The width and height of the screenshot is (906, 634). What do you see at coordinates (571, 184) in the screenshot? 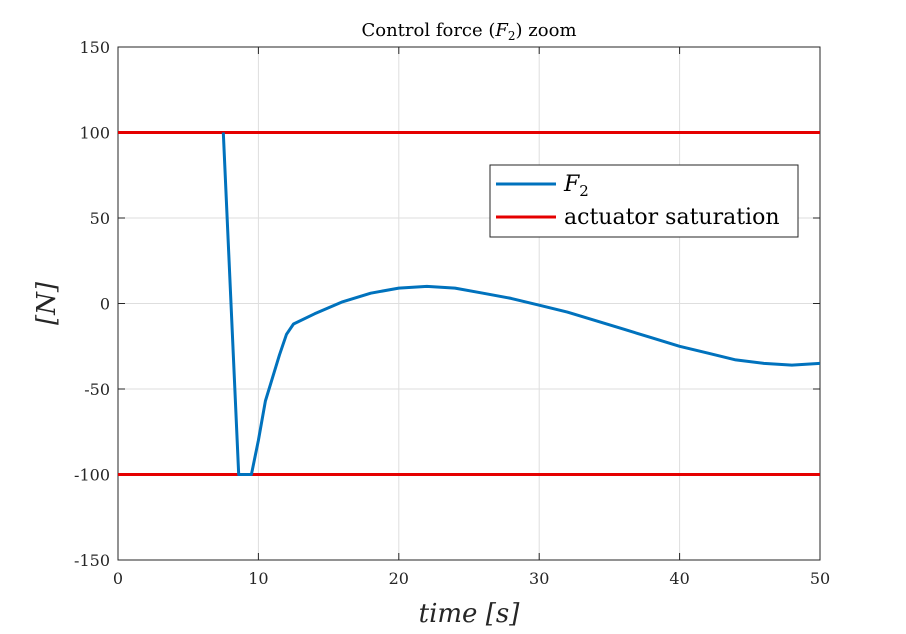
I see `legend-entry-f2-name: F` at bounding box center [571, 184].